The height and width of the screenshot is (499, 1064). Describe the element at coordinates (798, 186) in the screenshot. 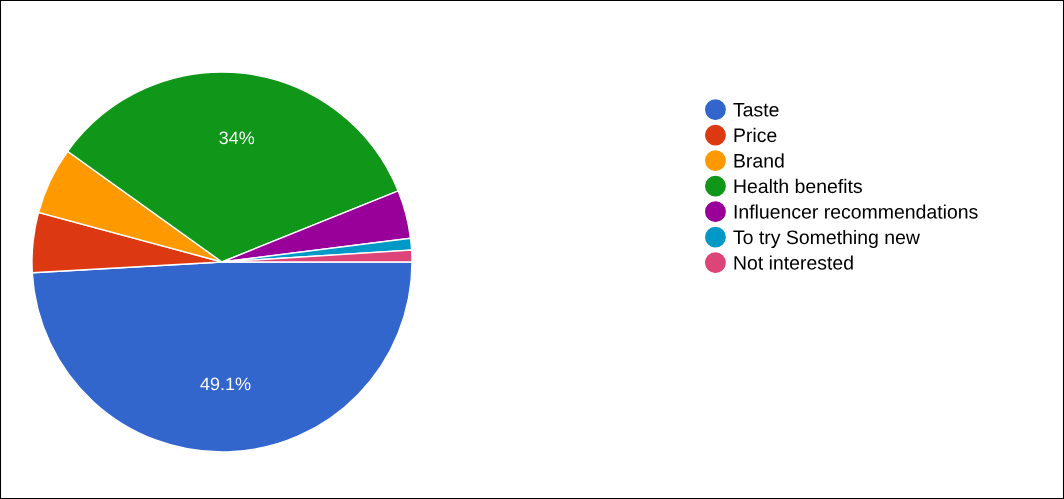

I see `legend-label: Health benefits` at that location.